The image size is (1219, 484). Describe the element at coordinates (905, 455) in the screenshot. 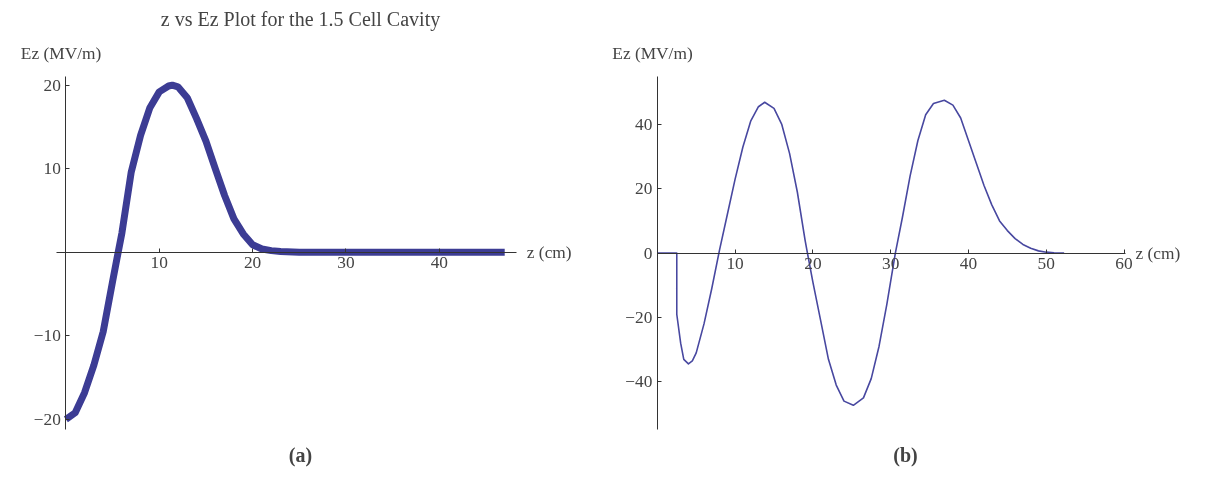

I see `text: (b)` at that location.